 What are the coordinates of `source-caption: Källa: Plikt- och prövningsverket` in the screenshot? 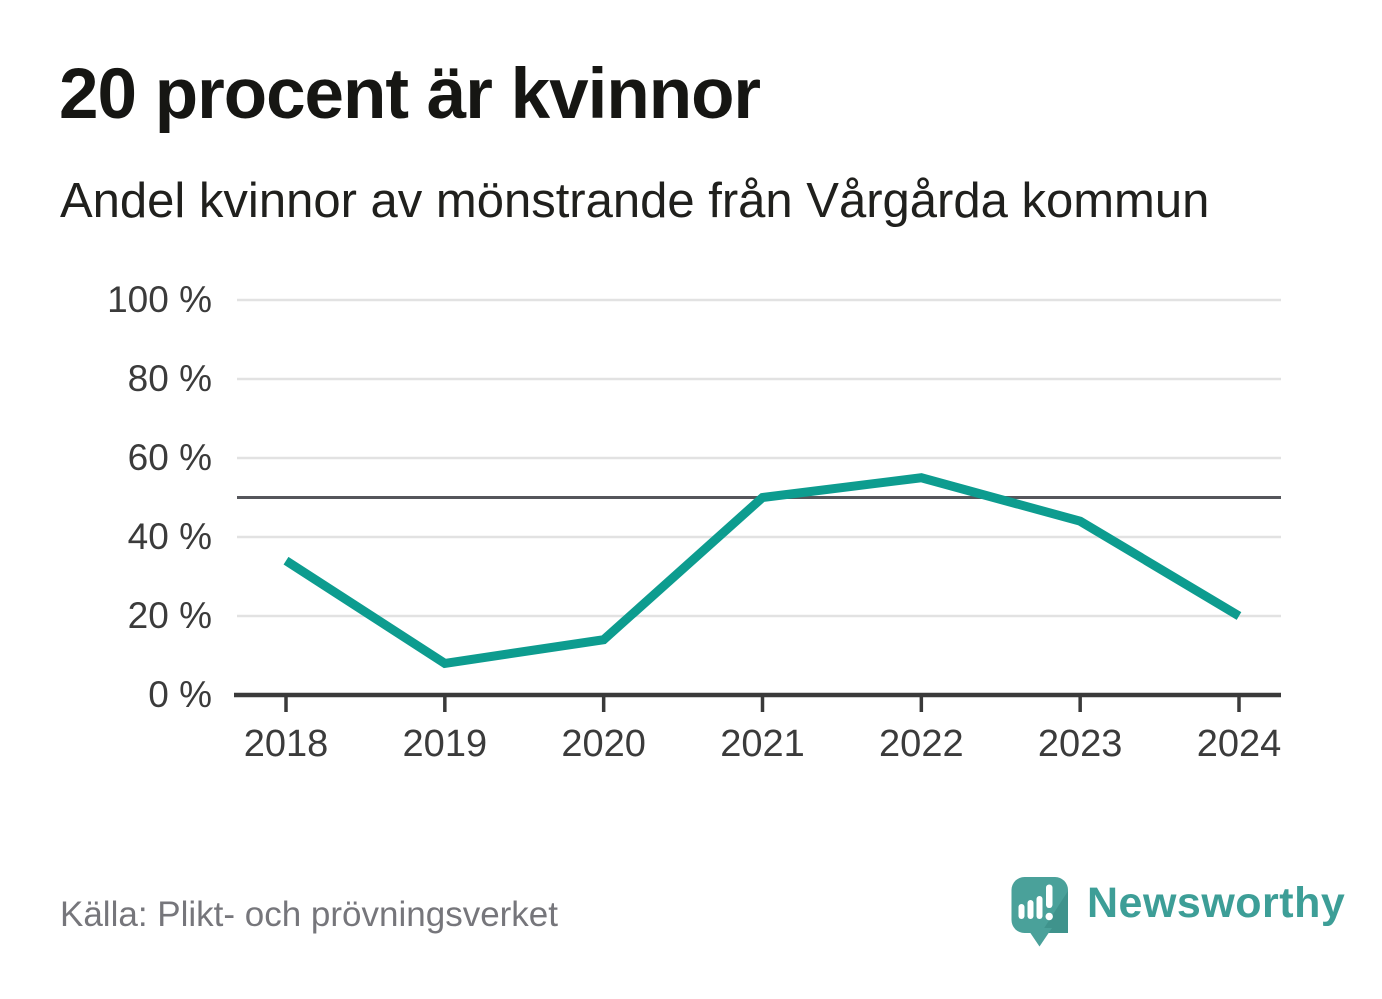 It's located at (309, 914).